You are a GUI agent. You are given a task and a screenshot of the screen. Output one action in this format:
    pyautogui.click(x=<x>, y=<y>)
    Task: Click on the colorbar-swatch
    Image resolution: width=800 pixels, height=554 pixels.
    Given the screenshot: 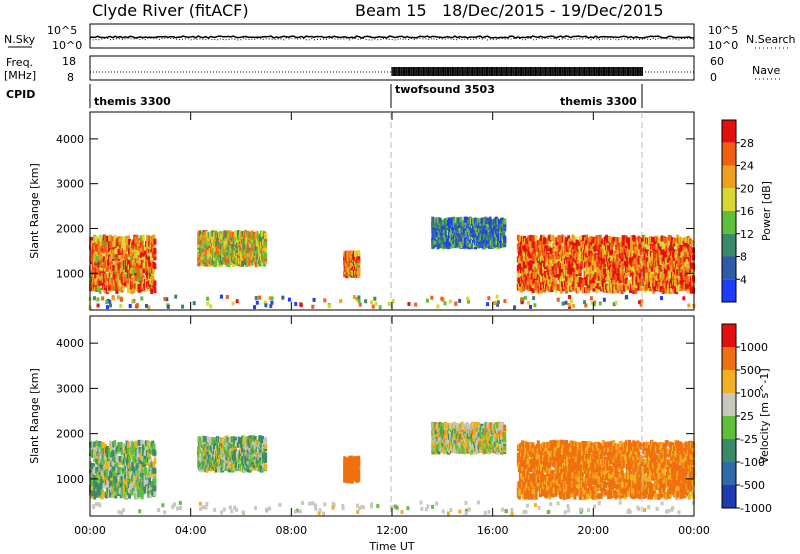 What is the action you would take?
    pyautogui.click(x=729, y=290)
    